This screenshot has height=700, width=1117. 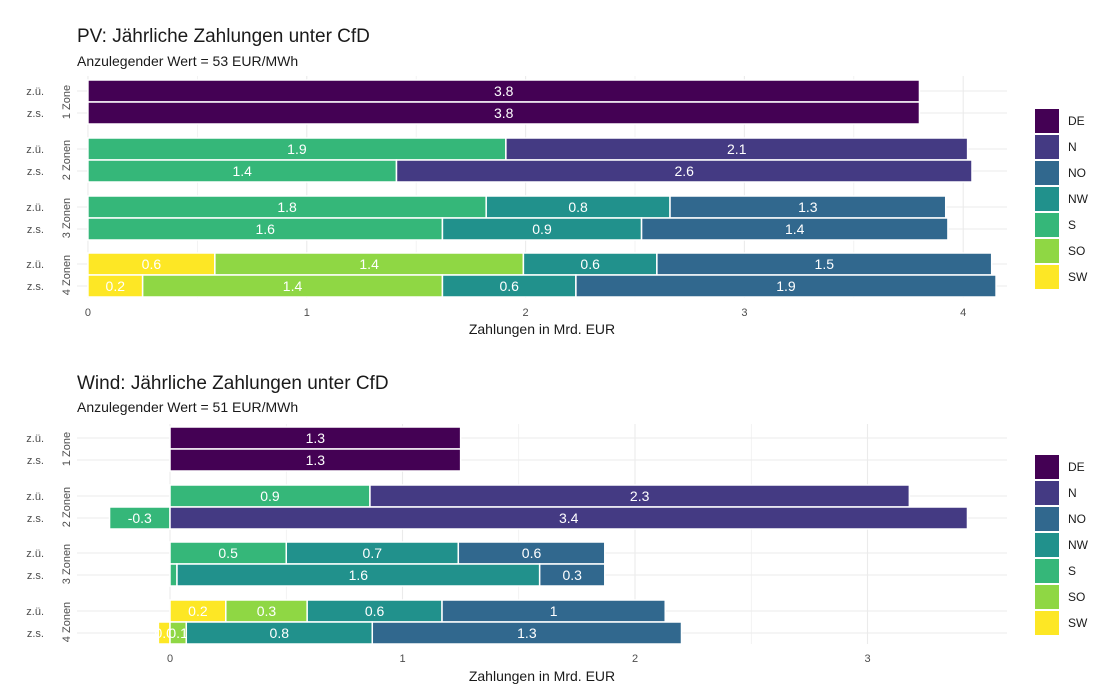 I want to click on legend-swatch-sw, so click(x=1047, y=623).